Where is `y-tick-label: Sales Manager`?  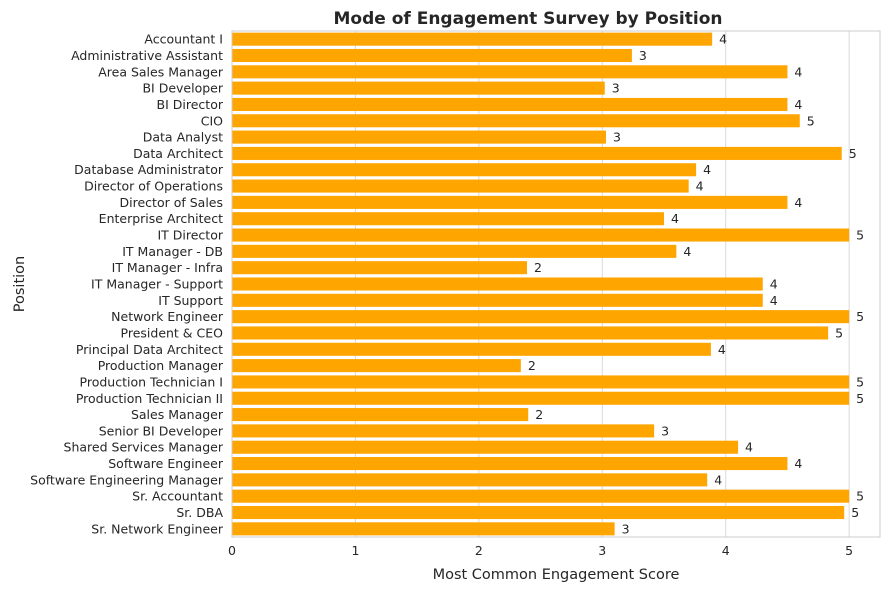
y-tick-label: Sales Manager is located at coordinates (177, 414).